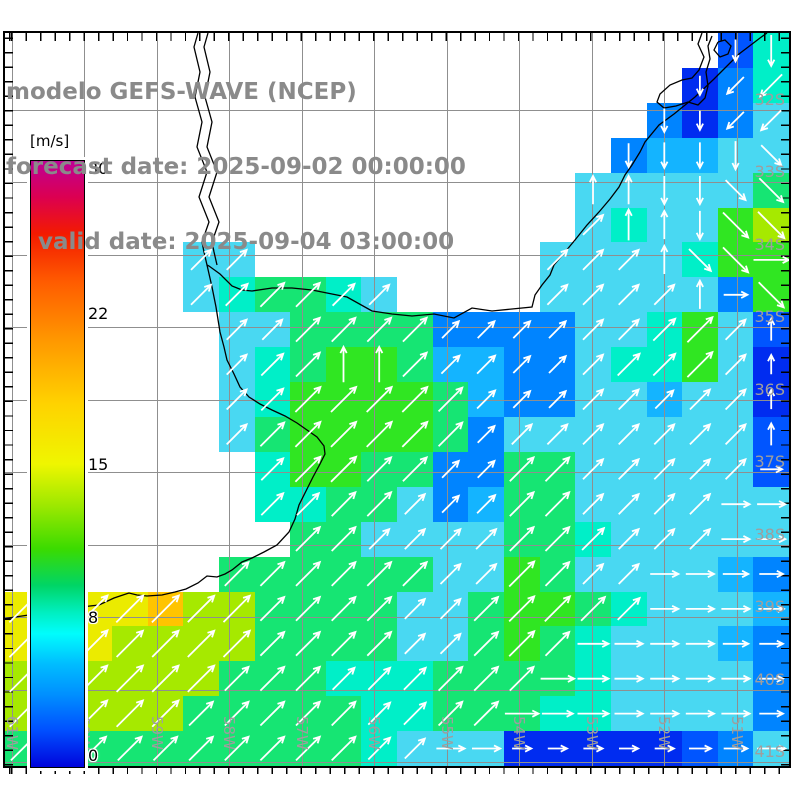 This screenshot has height=800, width=800. I want to click on lon-label: 56W, so click(374, 733).